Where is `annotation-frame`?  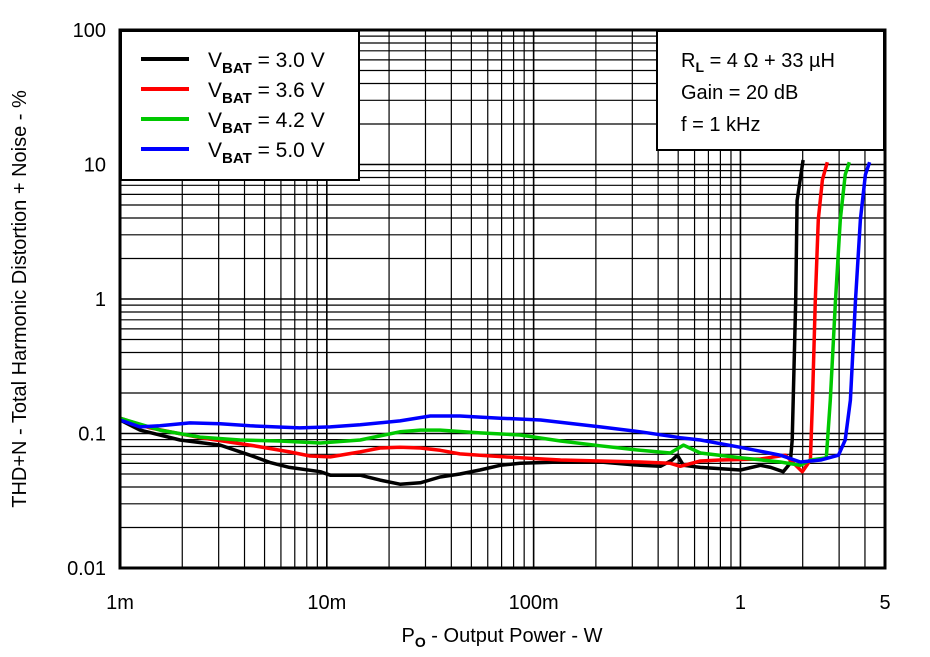 annotation-frame is located at coordinates (770, 90).